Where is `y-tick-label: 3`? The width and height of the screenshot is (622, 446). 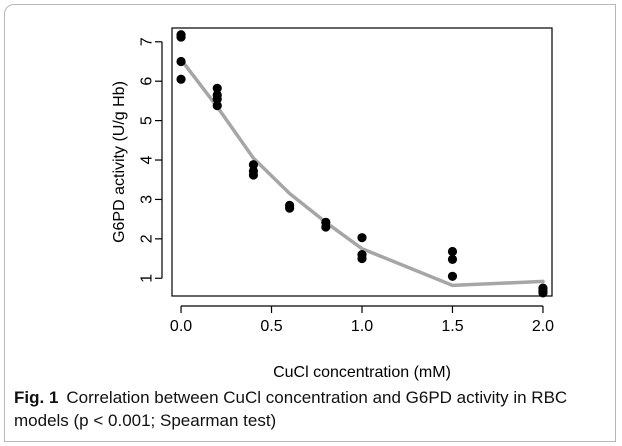
y-tick-label: 3 is located at coordinates (147, 199).